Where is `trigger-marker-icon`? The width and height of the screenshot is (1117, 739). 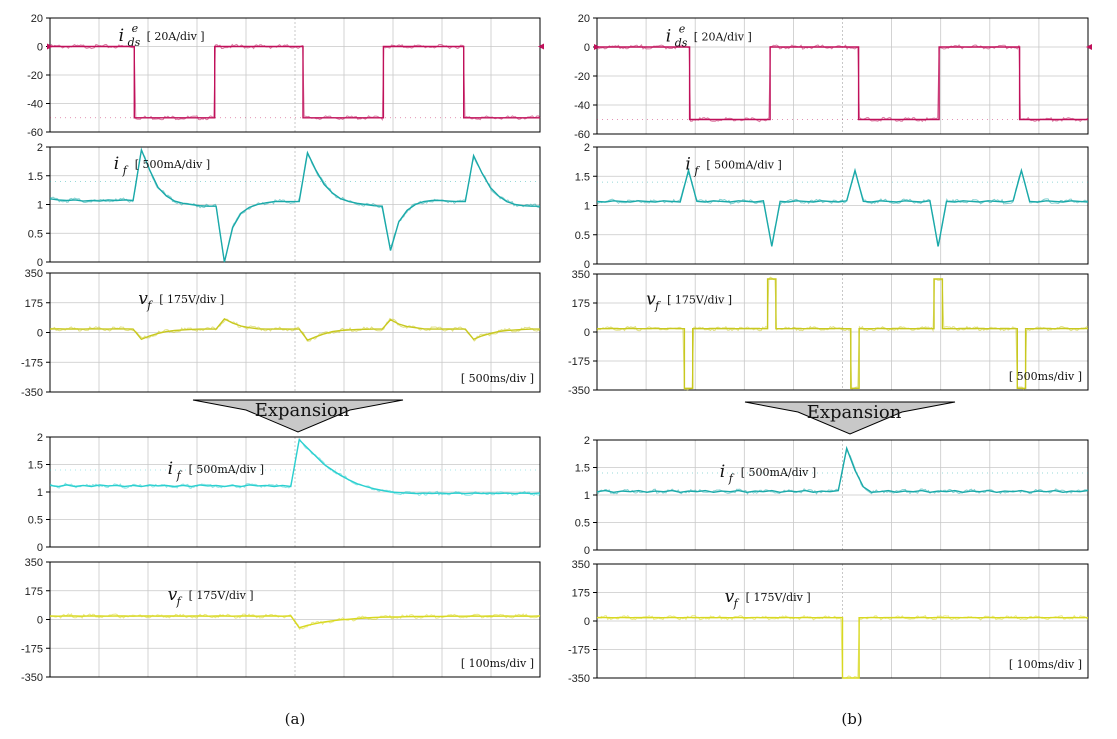 trigger-marker-icon is located at coordinates (541, 46).